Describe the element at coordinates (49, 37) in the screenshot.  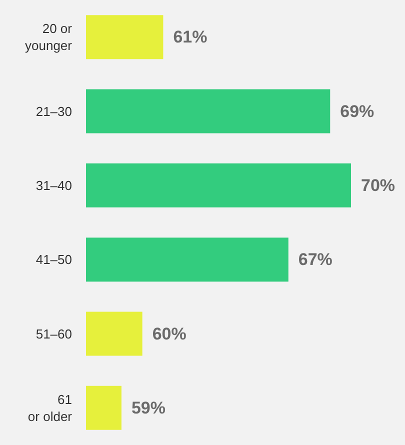
I see `y-tick-label: 20 or younger` at that location.